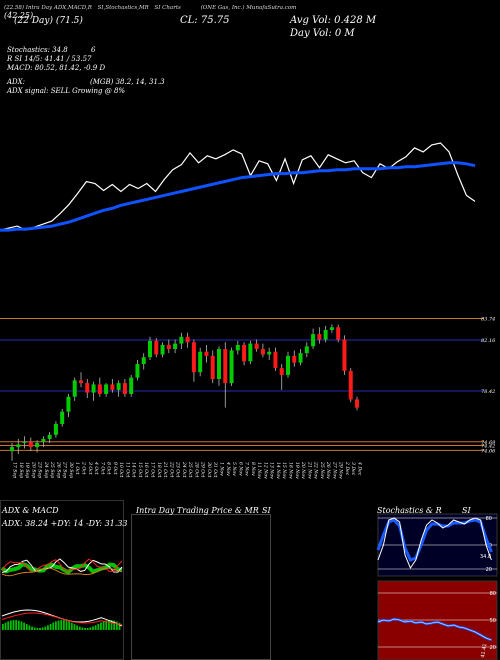 The height and width of the screenshot is (660, 500). Describe the element at coordinates (184, 392) in the screenshot. I see `candles` at that location.